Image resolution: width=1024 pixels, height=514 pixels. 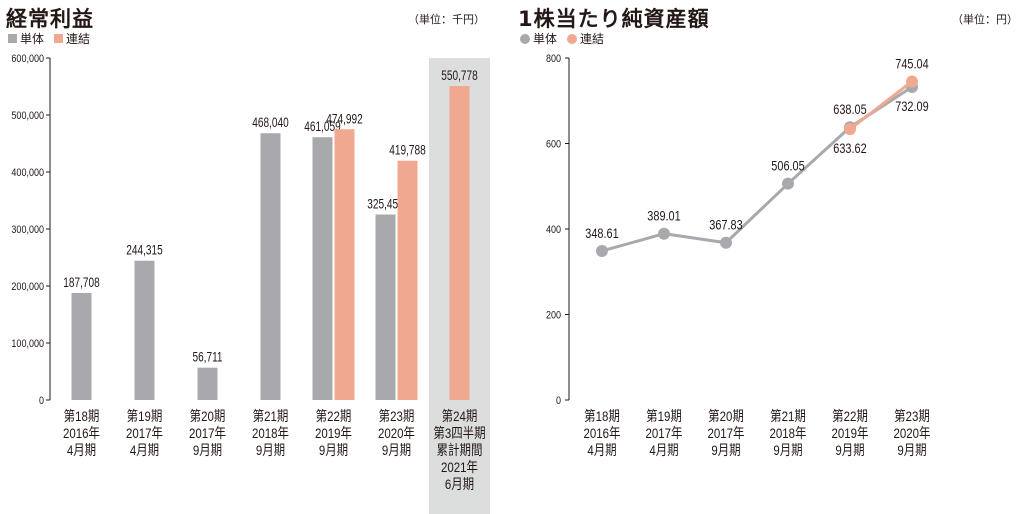 I want to click on y-tick-label: 300,000, so click(x=27, y=230).